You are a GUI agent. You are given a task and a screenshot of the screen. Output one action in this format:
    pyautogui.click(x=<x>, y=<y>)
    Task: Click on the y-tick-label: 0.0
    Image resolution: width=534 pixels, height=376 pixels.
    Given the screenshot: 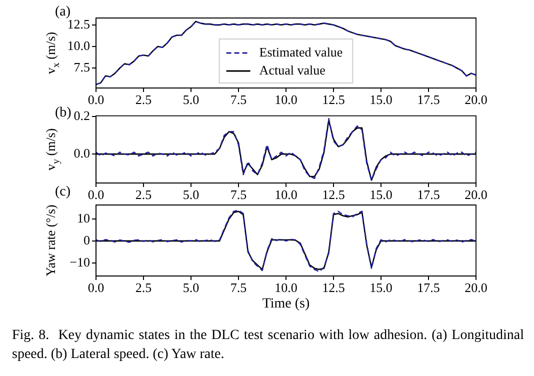 What is the action you would take?
    pyautogui.click(x=82, y=152)
    